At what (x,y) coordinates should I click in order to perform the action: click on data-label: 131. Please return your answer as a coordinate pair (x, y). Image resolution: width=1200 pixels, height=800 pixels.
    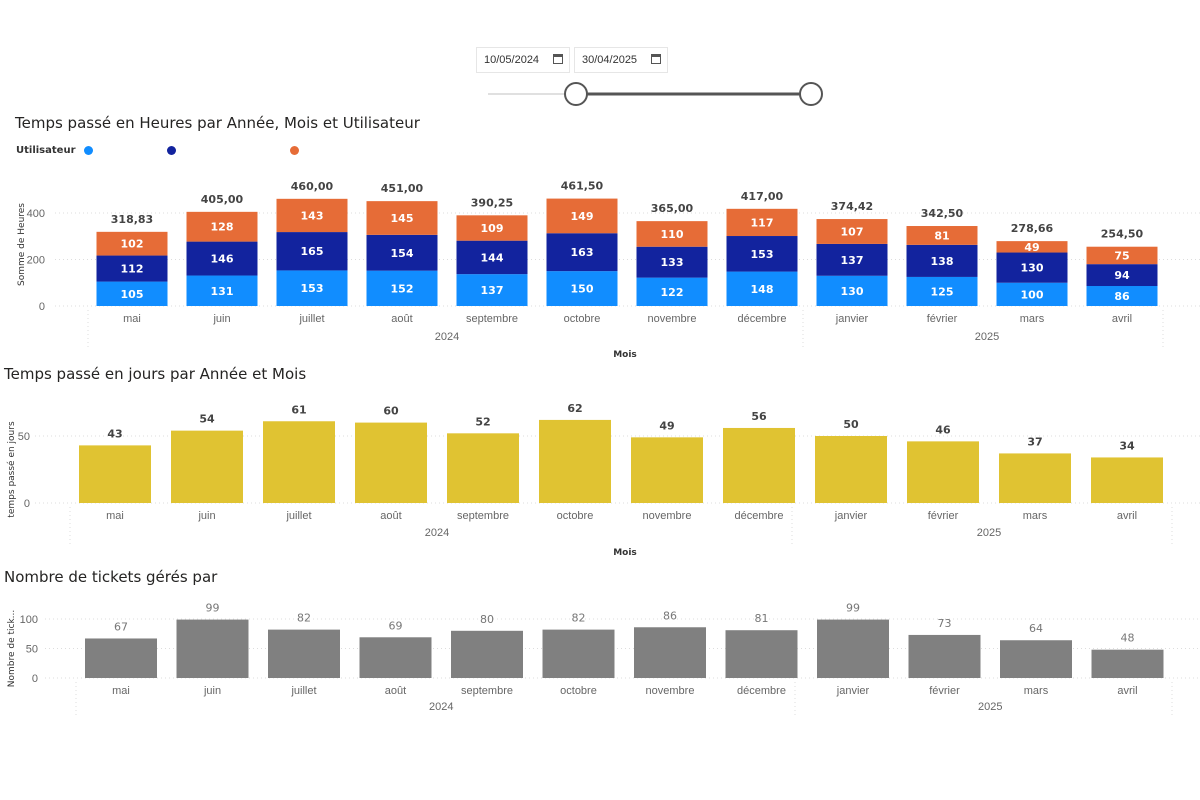
    Looking at the image, I should click on (222, 291).